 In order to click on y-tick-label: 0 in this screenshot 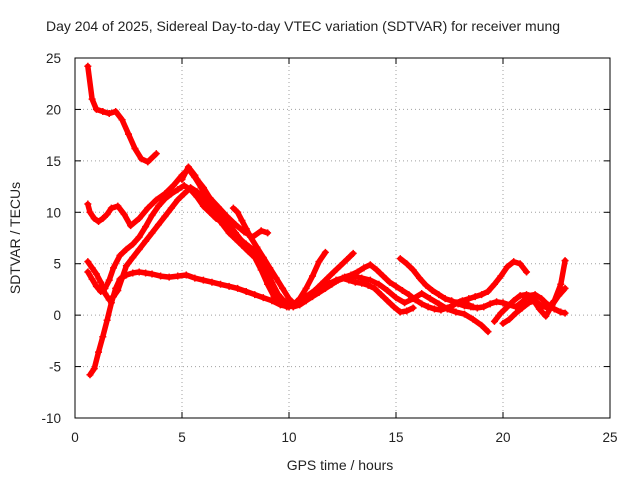, I will do `click(57, 315)`.